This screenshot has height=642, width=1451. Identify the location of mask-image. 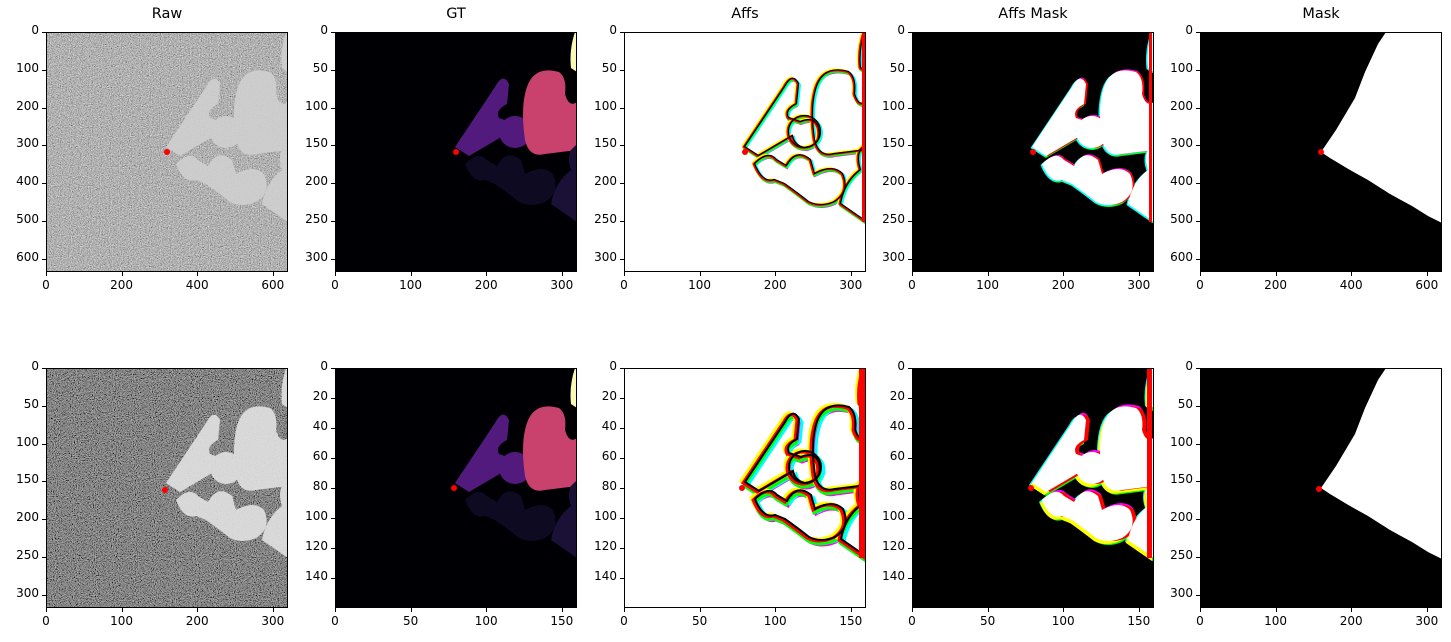
(1321, 152).